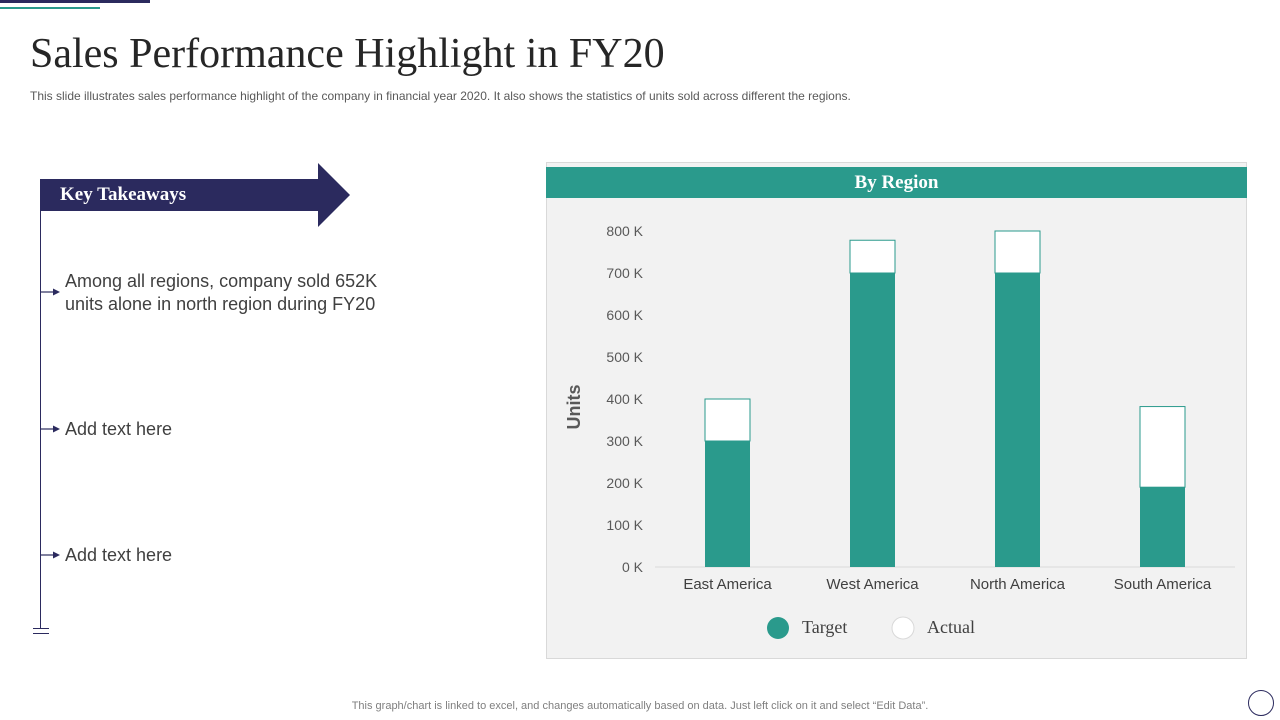 This screenshot has width=1280, height=720. Describe the element at coordinates (872, 584) in the screenshot. I see `x-tick-label: West America` at that location.